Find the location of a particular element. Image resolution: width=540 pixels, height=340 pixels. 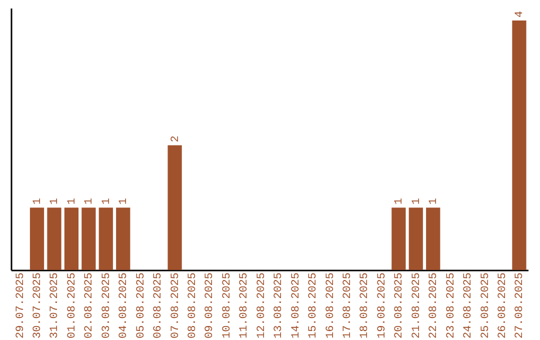

x-tick-label: 29.07.2025 is located at coordinates (20, 305).